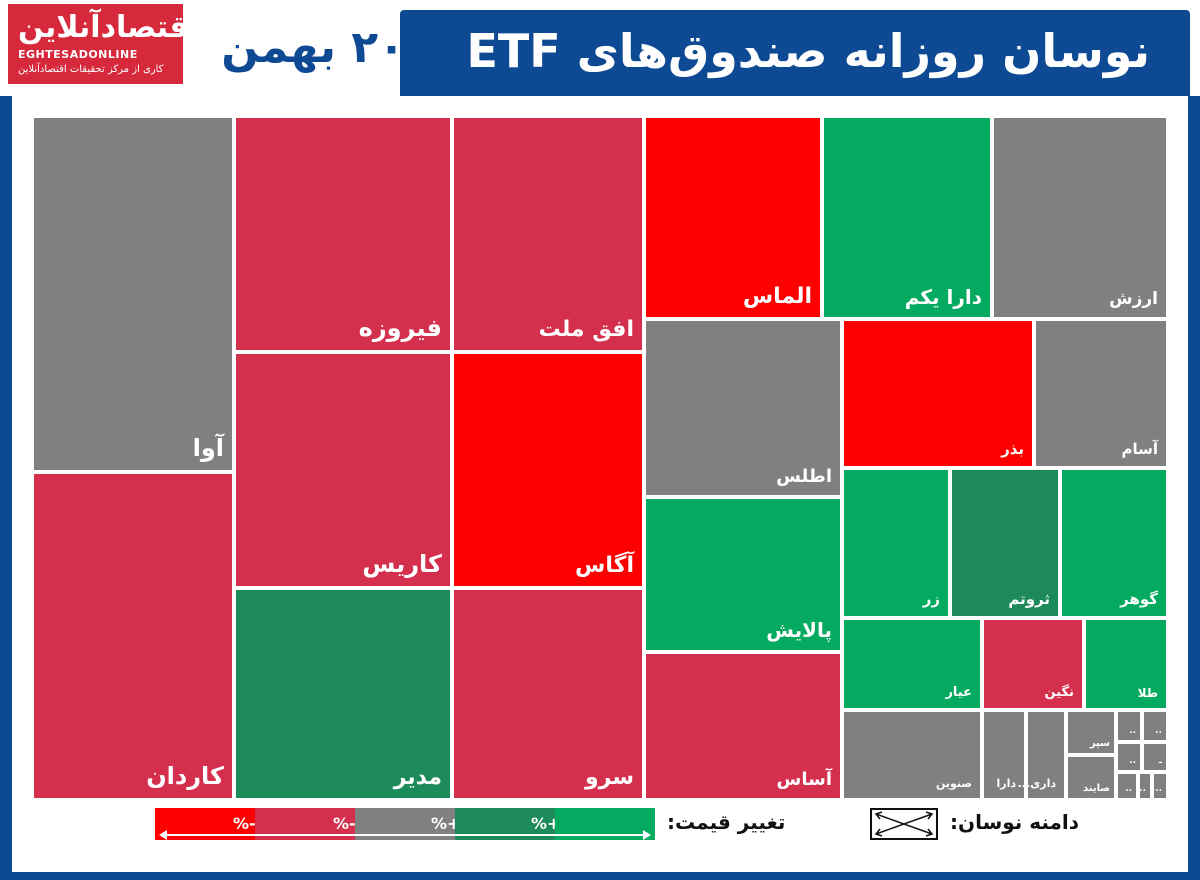 This screenshot has height=880, width=1200. What do you see at coordinates (1080, 217) in the screenshot?
I see `treemap-cell: ارزش` at bounding box center [1080, 217].